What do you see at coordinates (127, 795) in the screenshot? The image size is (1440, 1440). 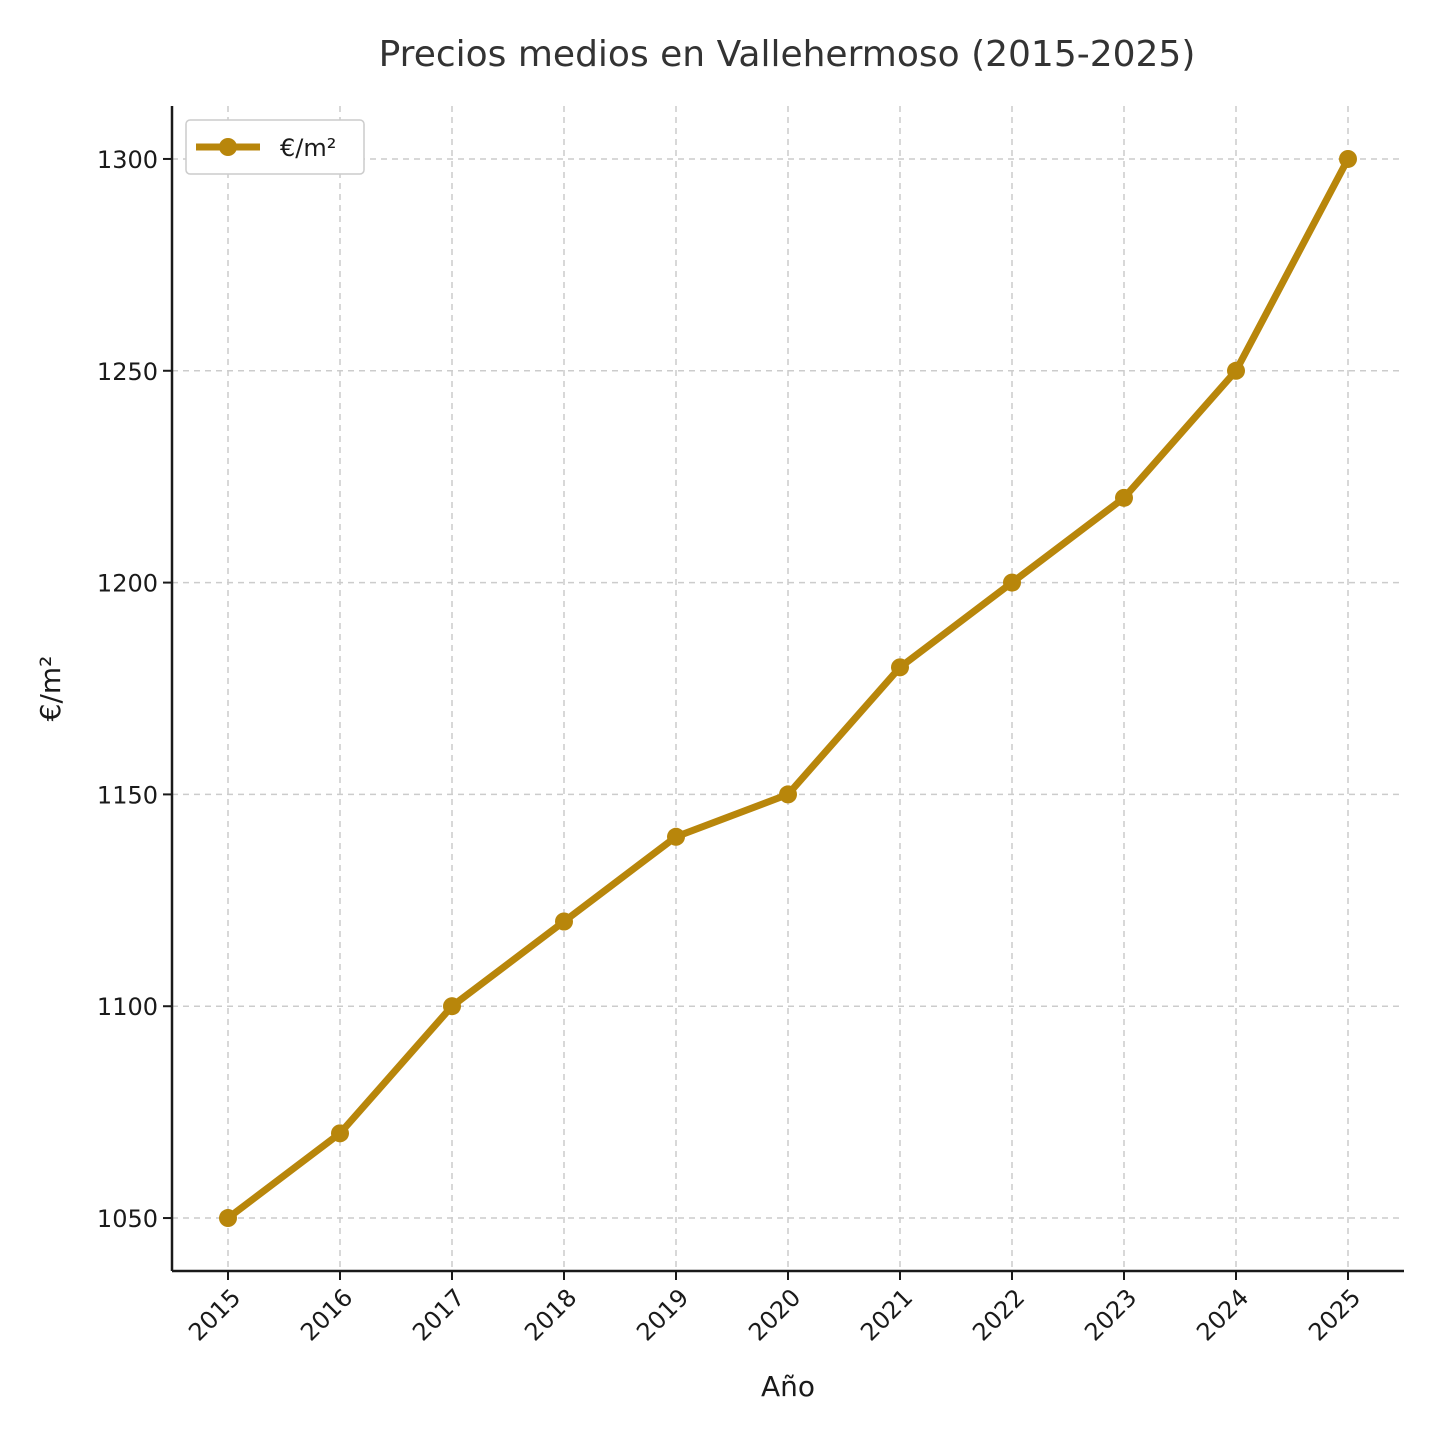 I see `y-tick-label: 1150` at bounding box center [127, 795].